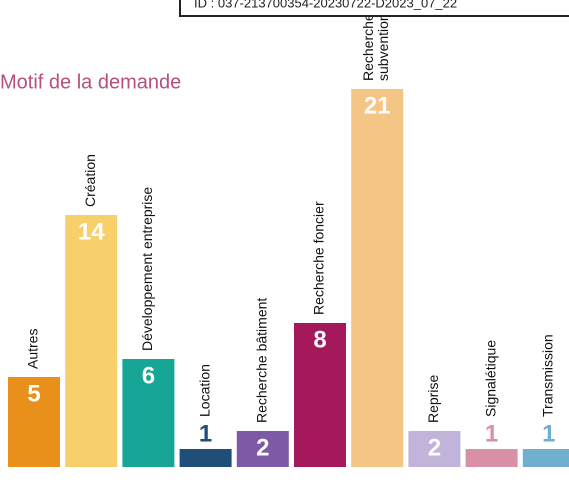 Image resolution: width=569 pixels, height=495 pixels. What do you see at coordinates (319, 339) in the screenshot?
I see `value-label: 8` at bounding box center [319, 339].